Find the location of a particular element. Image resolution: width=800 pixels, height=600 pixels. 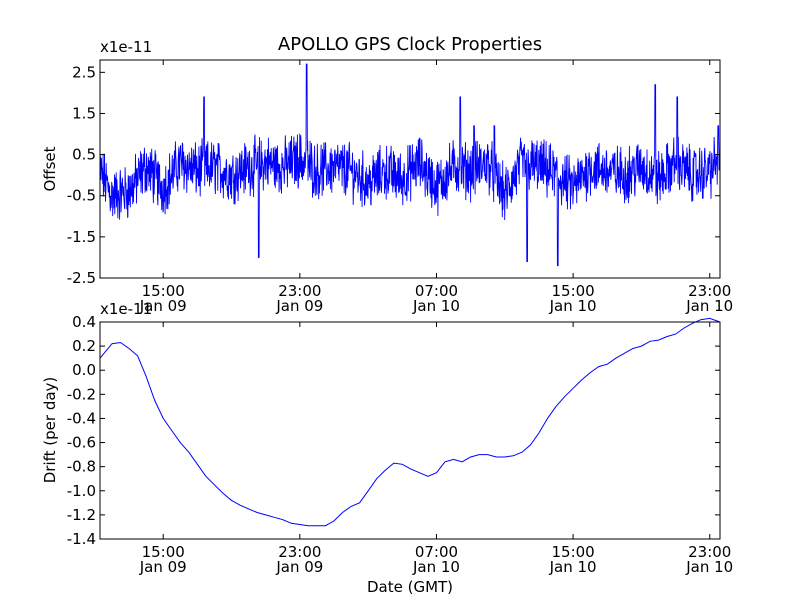

drift-ytick-label: -1.2 is located at coordinates (81, 515).